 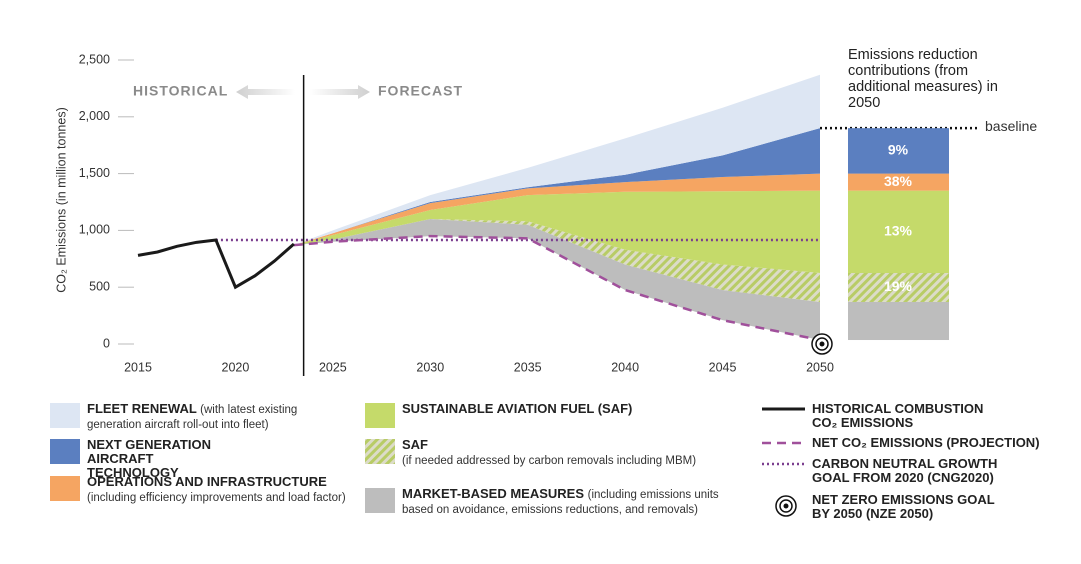 What do you see at coordinates (265, 92) in the screenshot?
I see `arrow-left` at bounding box center [265, 92].